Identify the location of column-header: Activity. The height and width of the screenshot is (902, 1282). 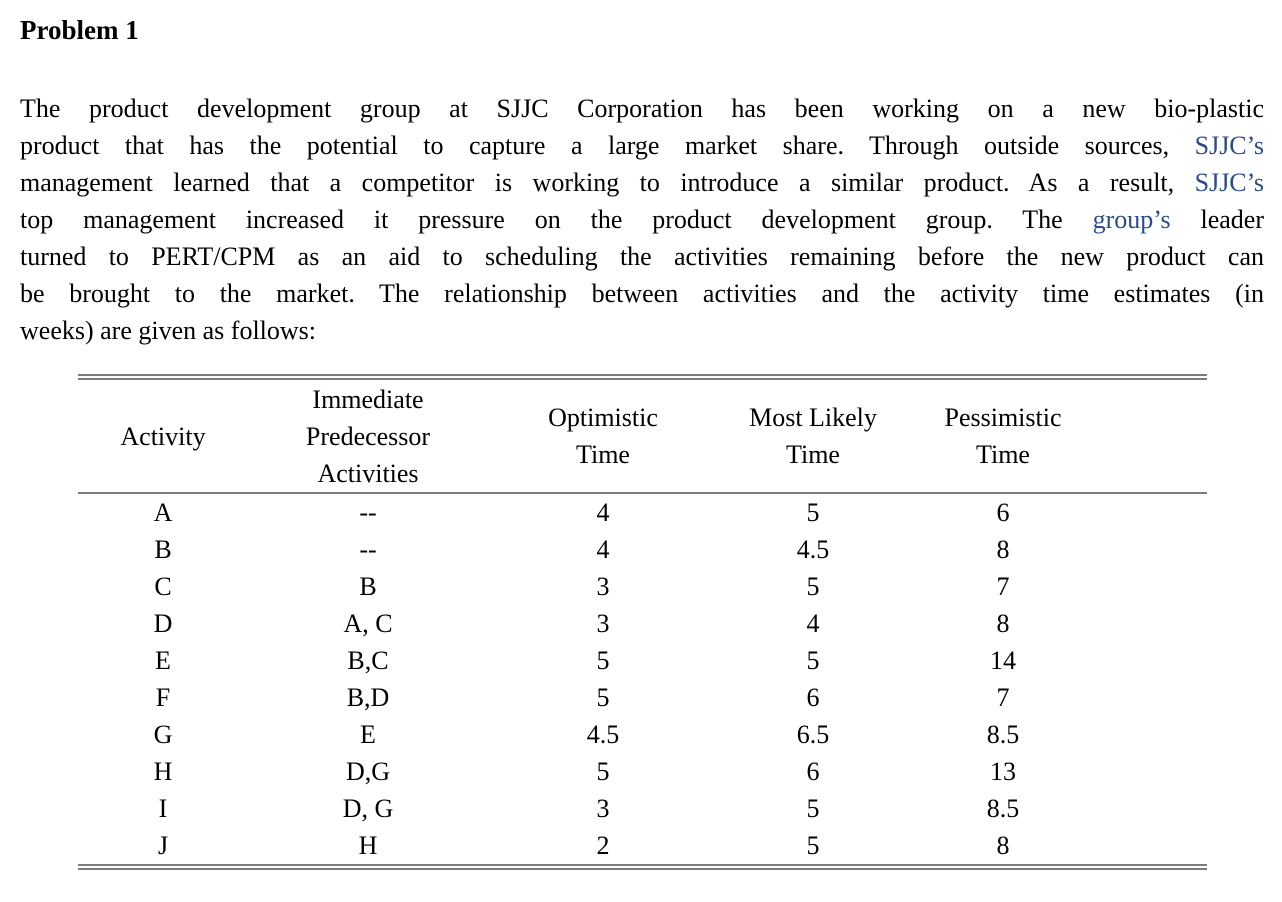
(163, 437).